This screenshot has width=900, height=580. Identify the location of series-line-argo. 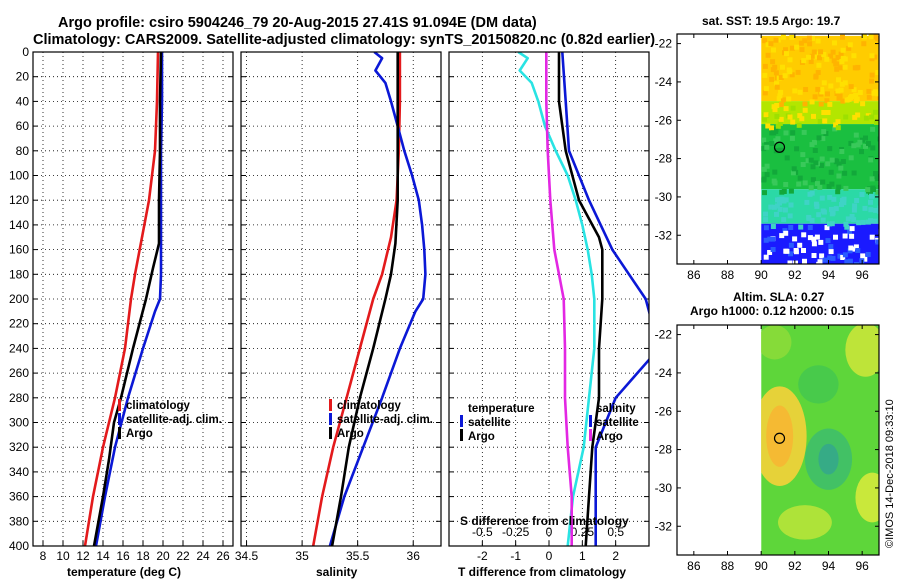
(365, 299).